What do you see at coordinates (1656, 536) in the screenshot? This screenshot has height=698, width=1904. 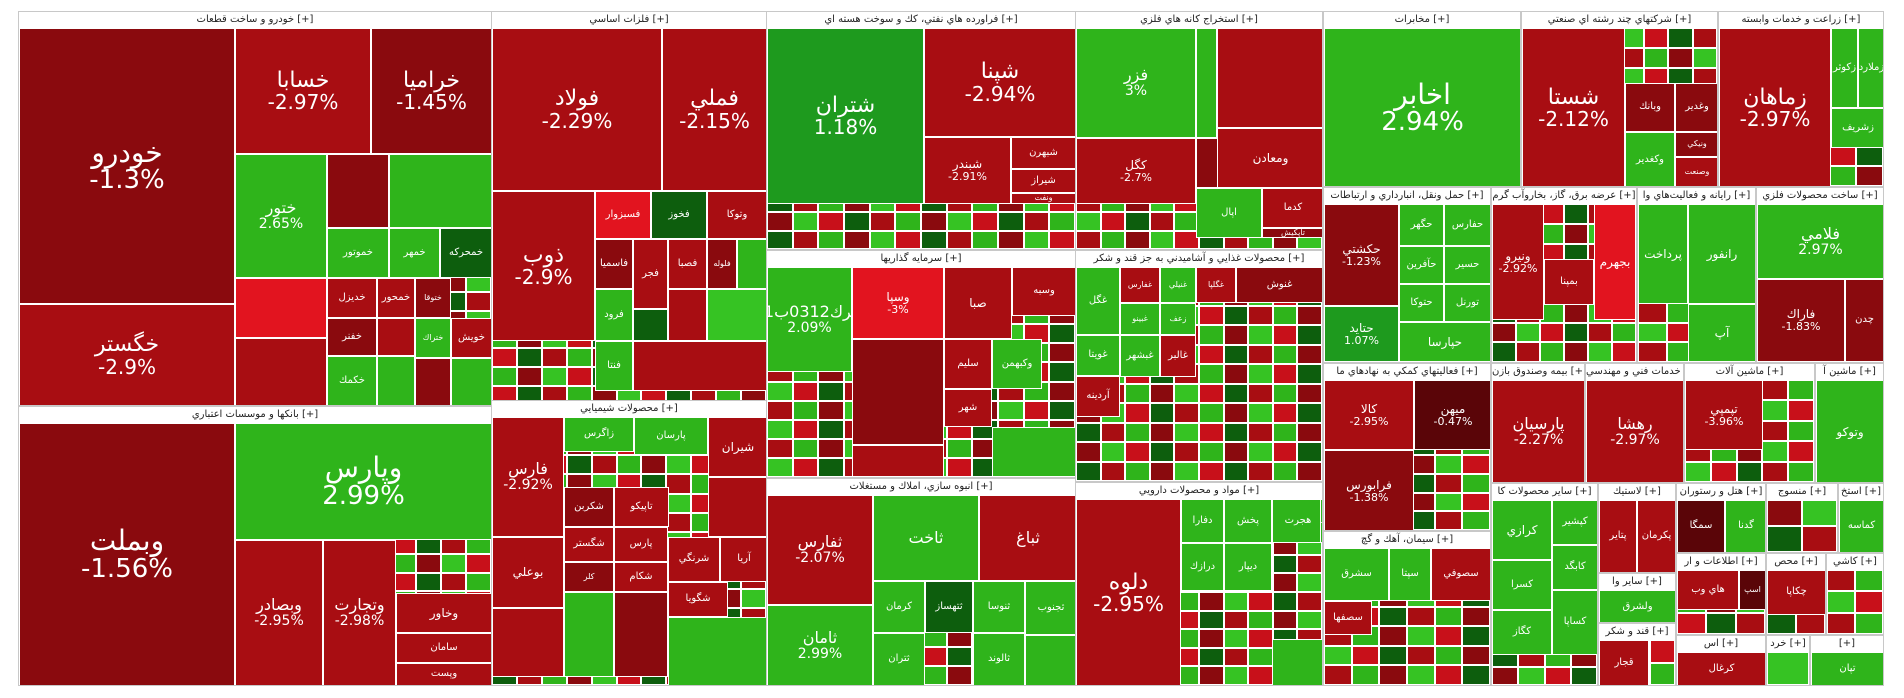 I see `stock-tile: پكرمان` at bounding box center [1656, 536].